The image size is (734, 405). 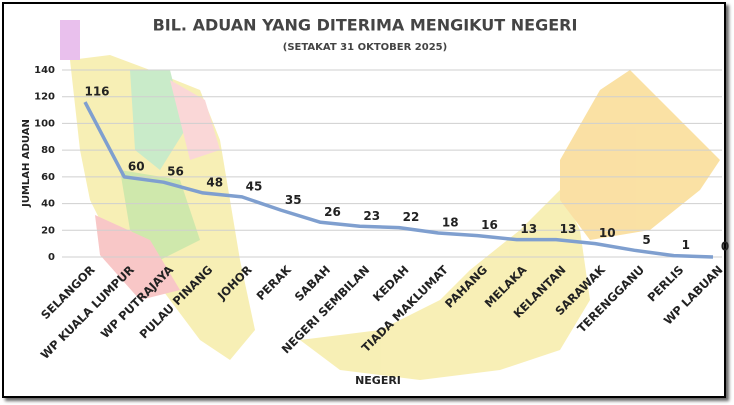 I want to click on data-label: 0, so click(x=725, y=247).